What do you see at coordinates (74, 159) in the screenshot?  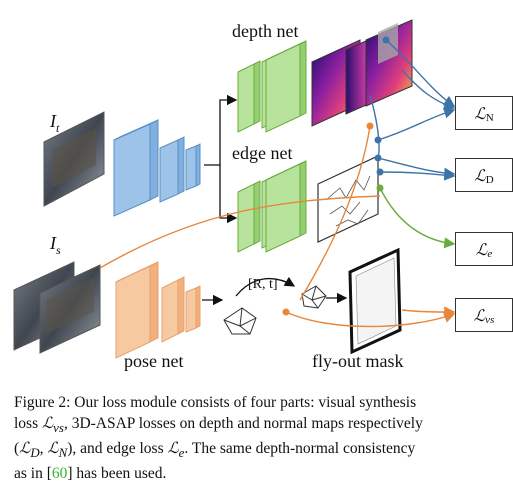 I see `input-image-it` at bounding box center [74, 159].